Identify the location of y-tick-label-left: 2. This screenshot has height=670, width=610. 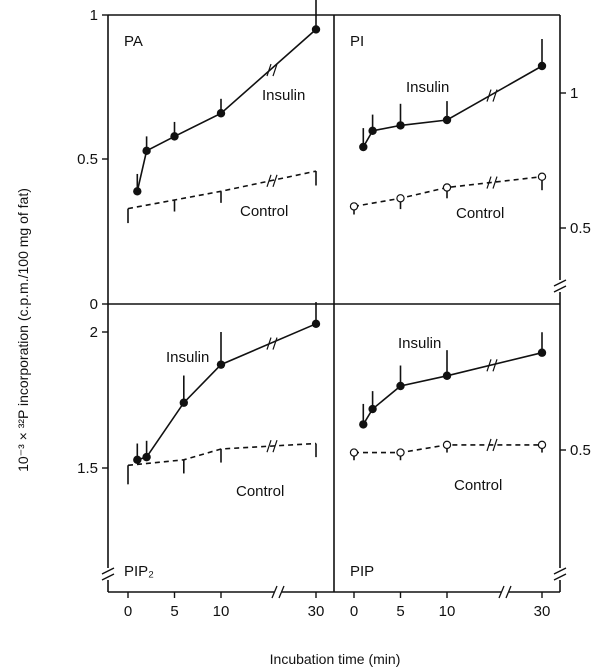
(94, 332).